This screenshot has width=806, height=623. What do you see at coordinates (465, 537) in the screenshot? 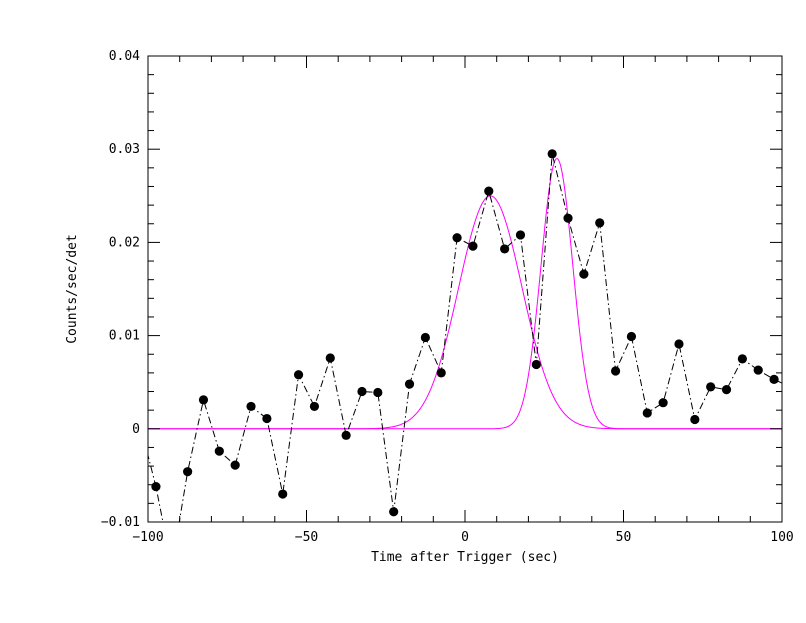
I see `x-tick-label: 0` at bounding box center [465, 537].